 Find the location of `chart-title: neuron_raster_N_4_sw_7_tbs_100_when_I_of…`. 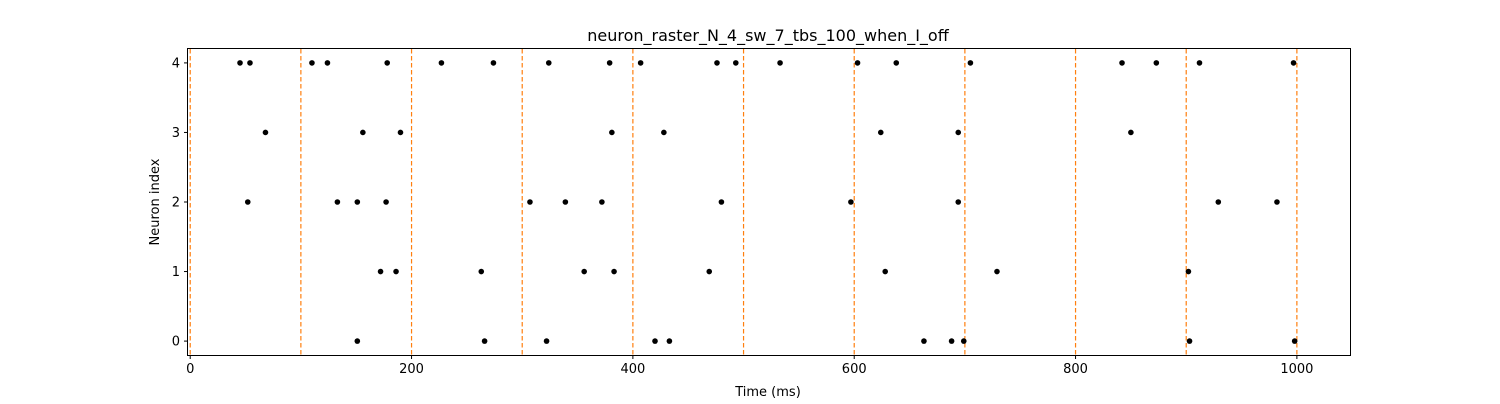

chart-title: neuron_raster_N_4_sw_7_tbs_100_when_I_of… is located at coordinates (768, 36).